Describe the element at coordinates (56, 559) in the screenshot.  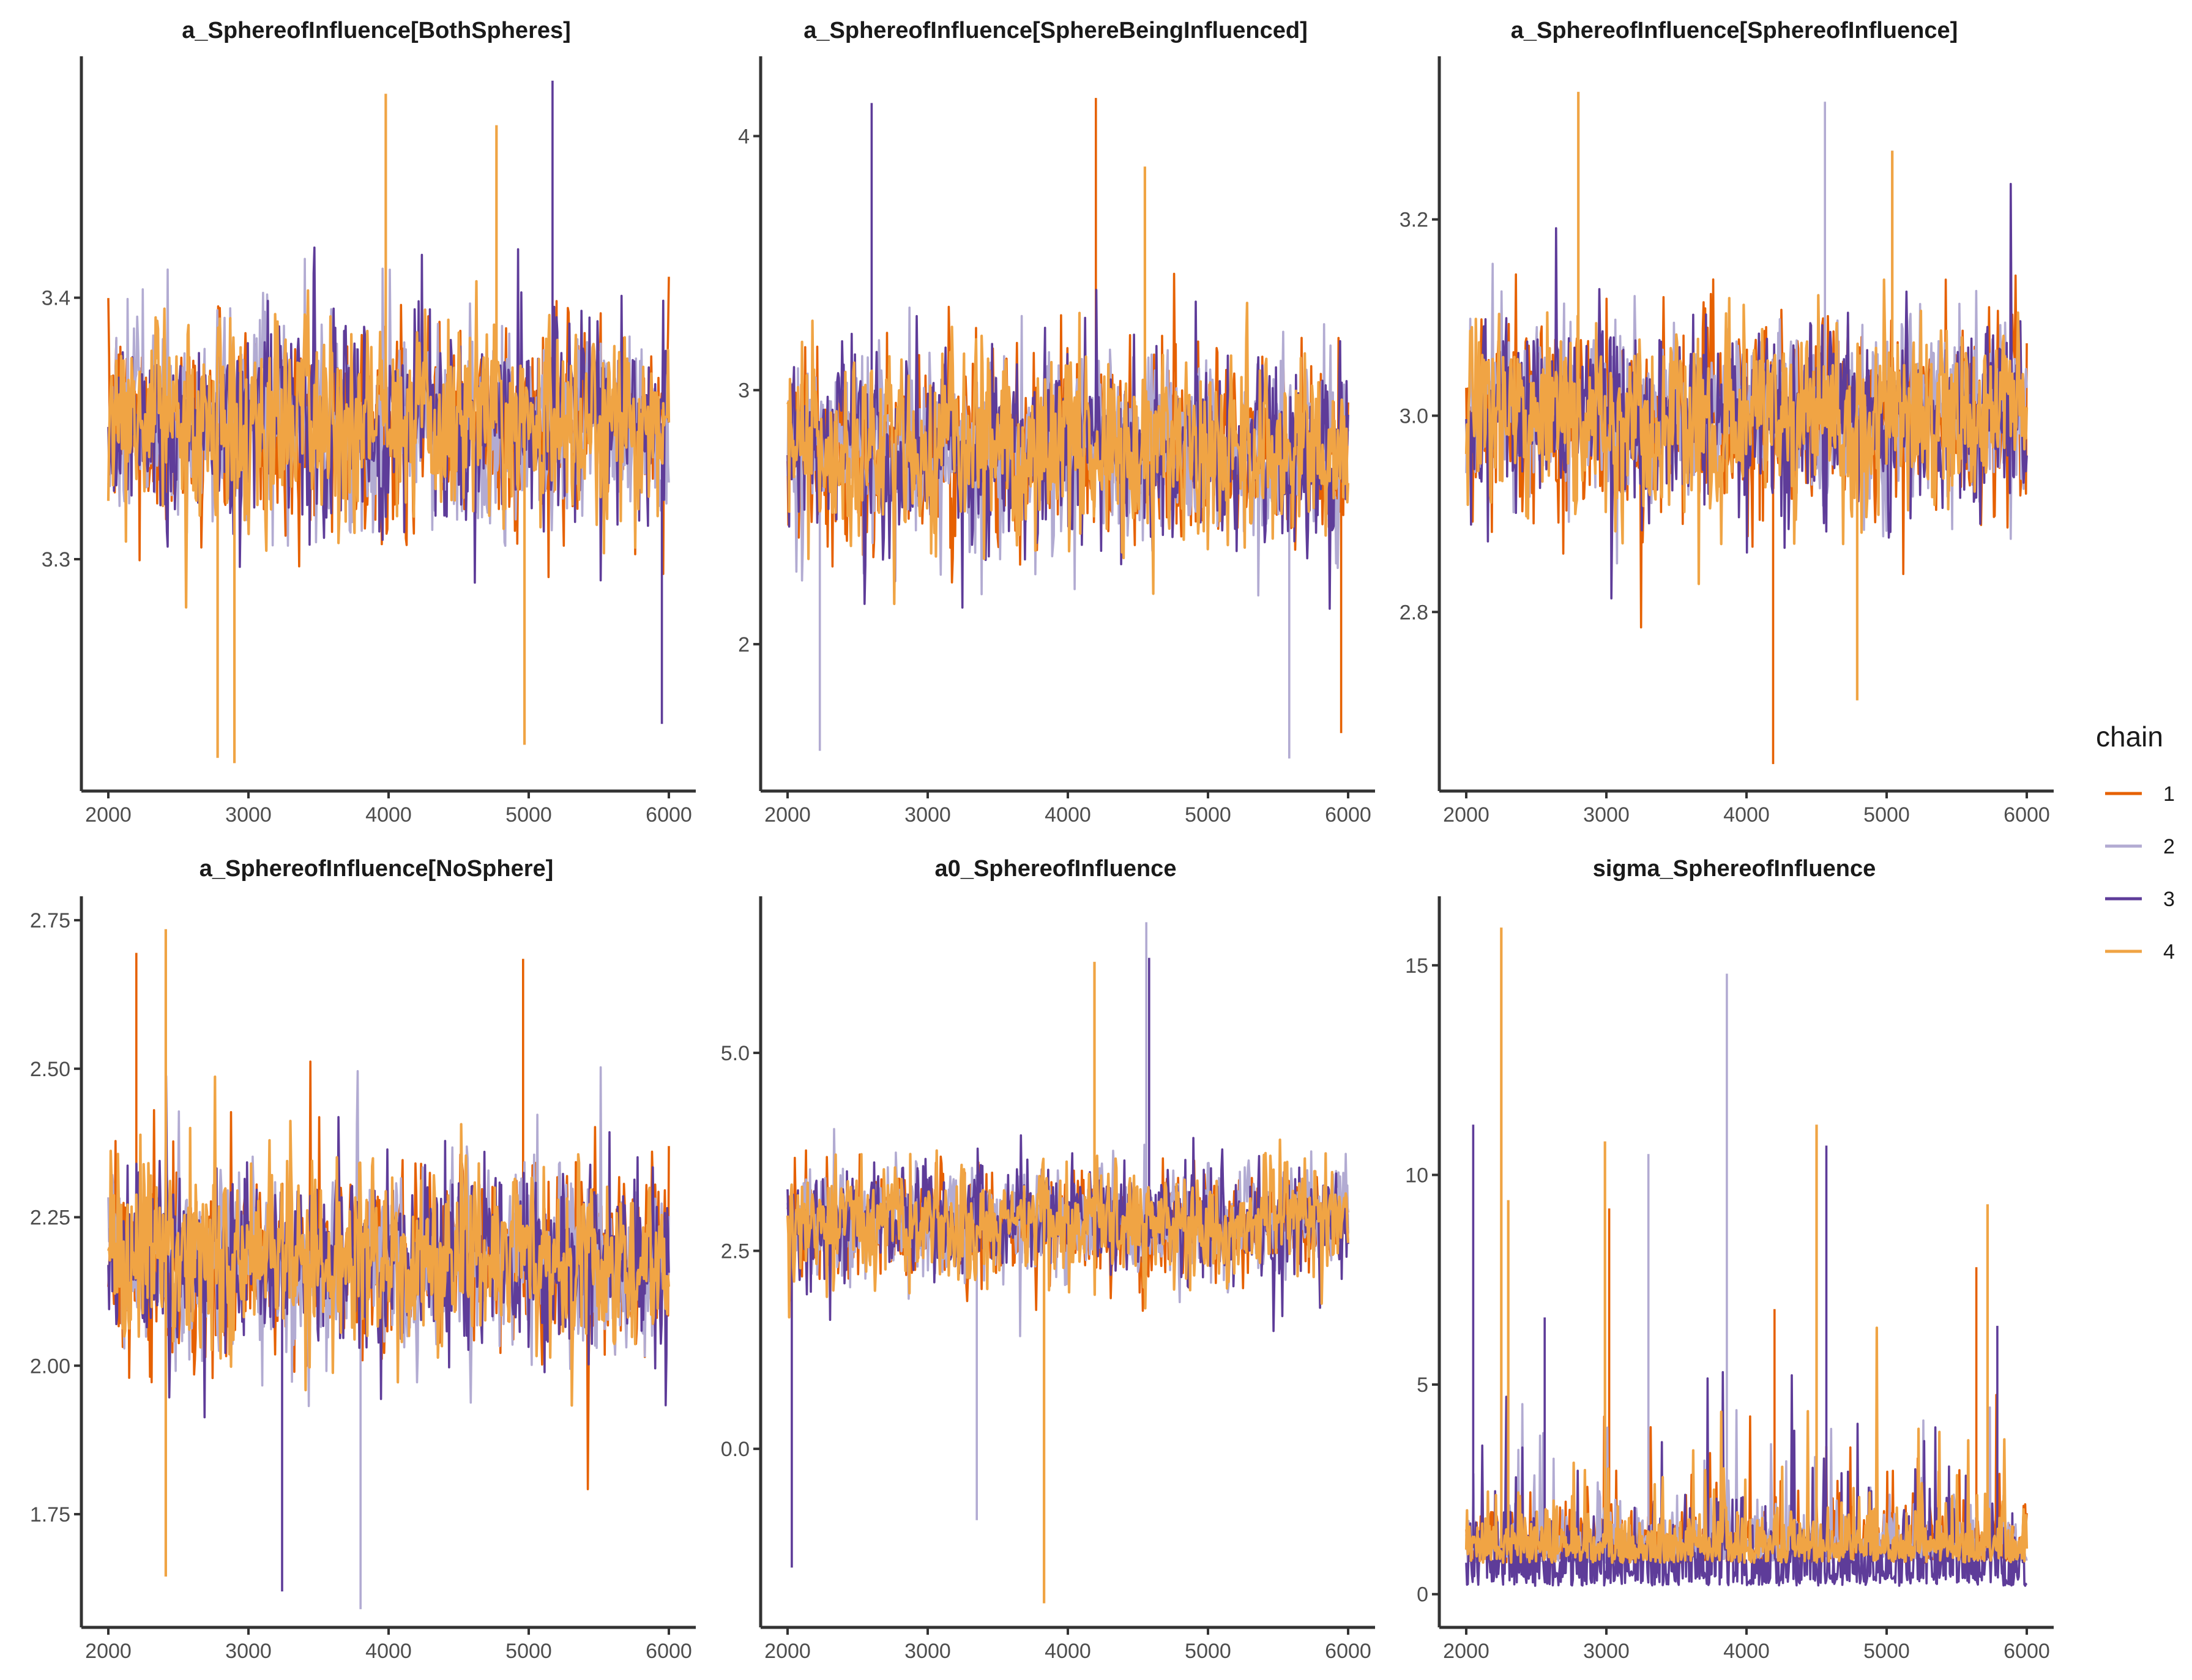
I see `y-tick-label: 3.3` at that location.